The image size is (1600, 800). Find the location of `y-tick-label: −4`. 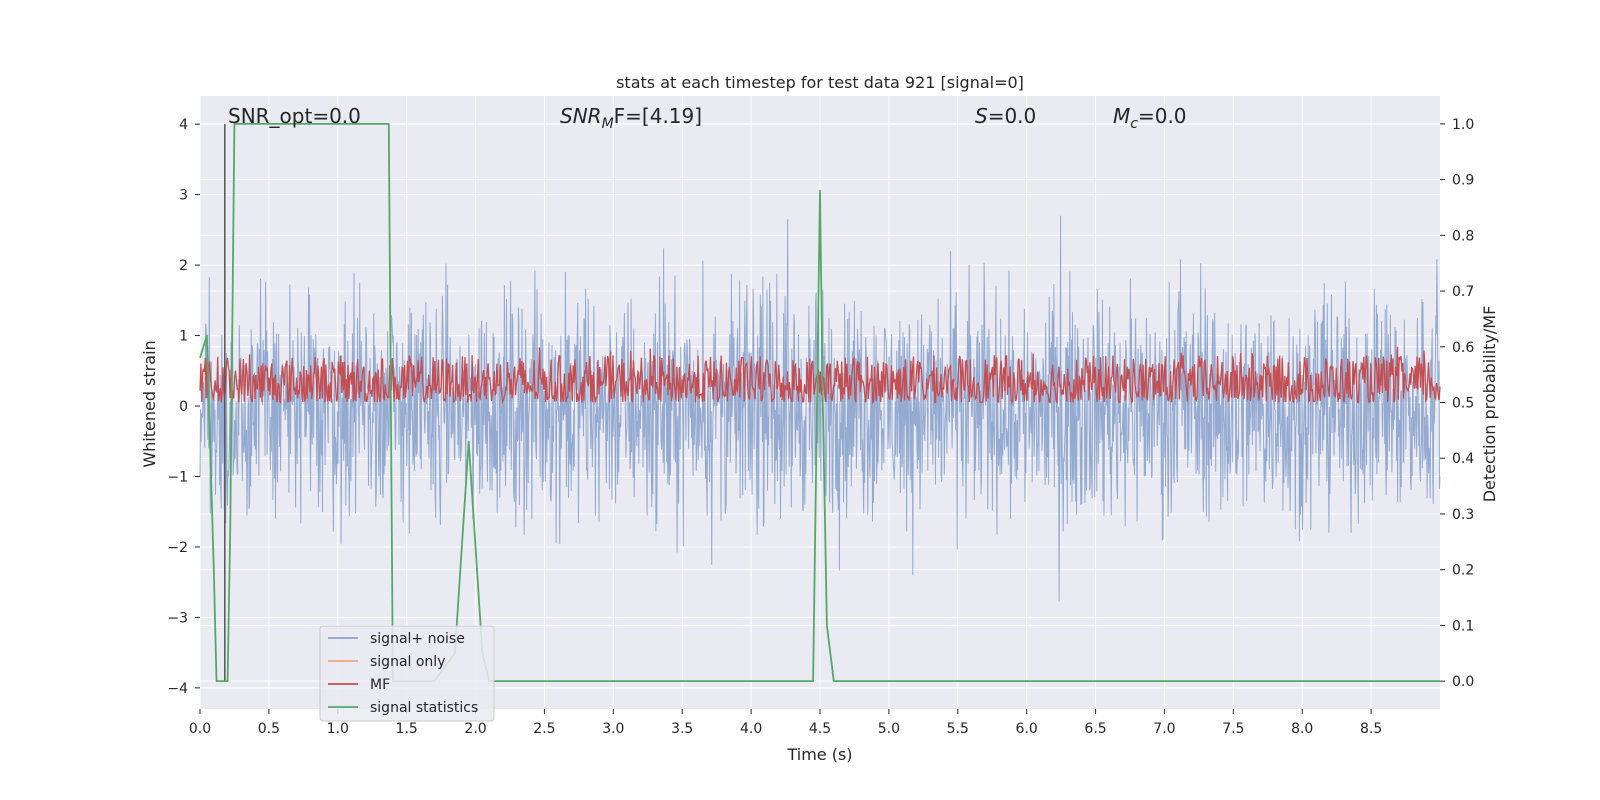

y-tick-label: −4 is located at coordinates (177, 689).